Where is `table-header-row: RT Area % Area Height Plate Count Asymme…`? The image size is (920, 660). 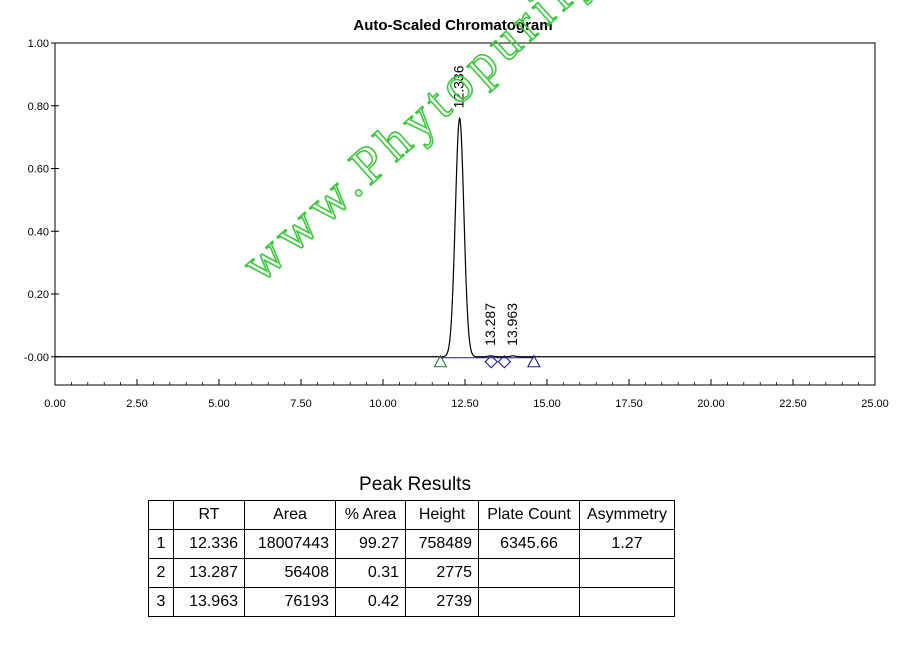
table-header-row: RT Area % Area Height Plate Count Asymme… is located at coordinates (411, 515).